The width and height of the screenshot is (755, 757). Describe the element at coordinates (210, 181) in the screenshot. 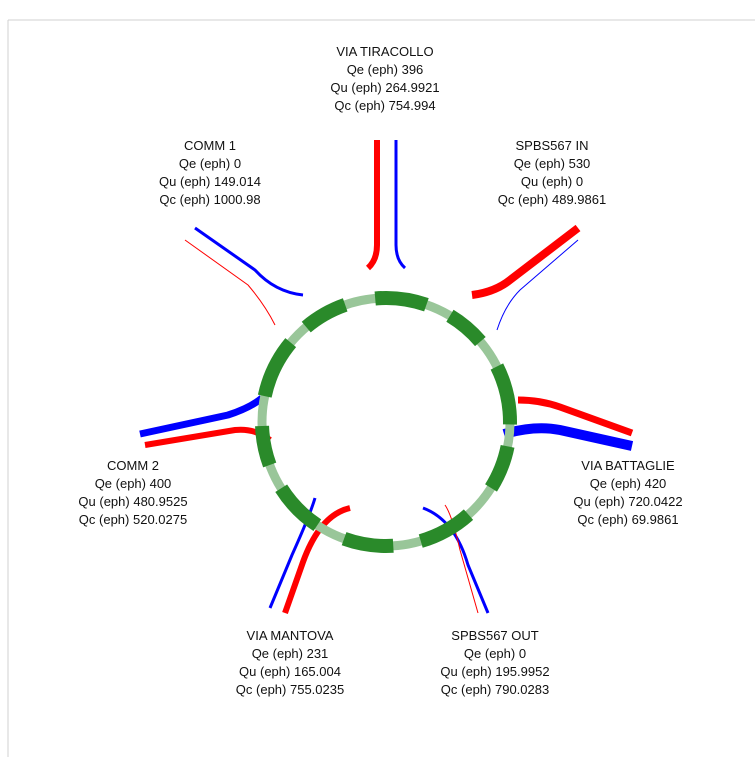

I see `arm-flow: Qu (eph) 149.014` at that location.